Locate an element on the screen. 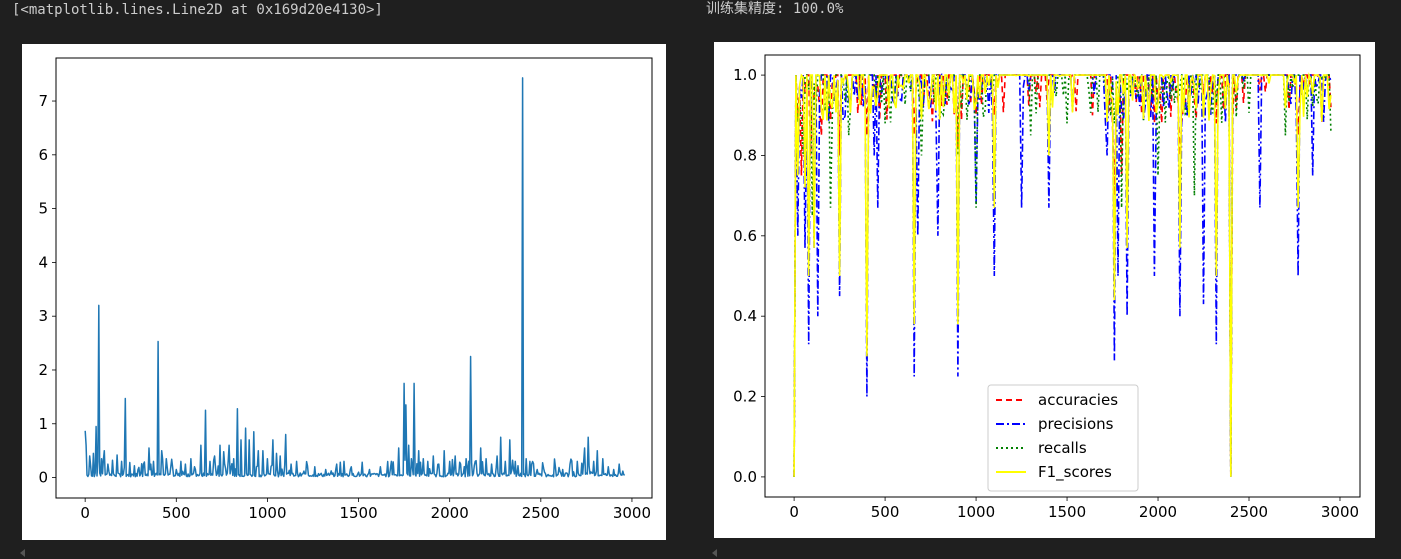  y-tick-label: 0.0 is located at coordinates (745, 477).